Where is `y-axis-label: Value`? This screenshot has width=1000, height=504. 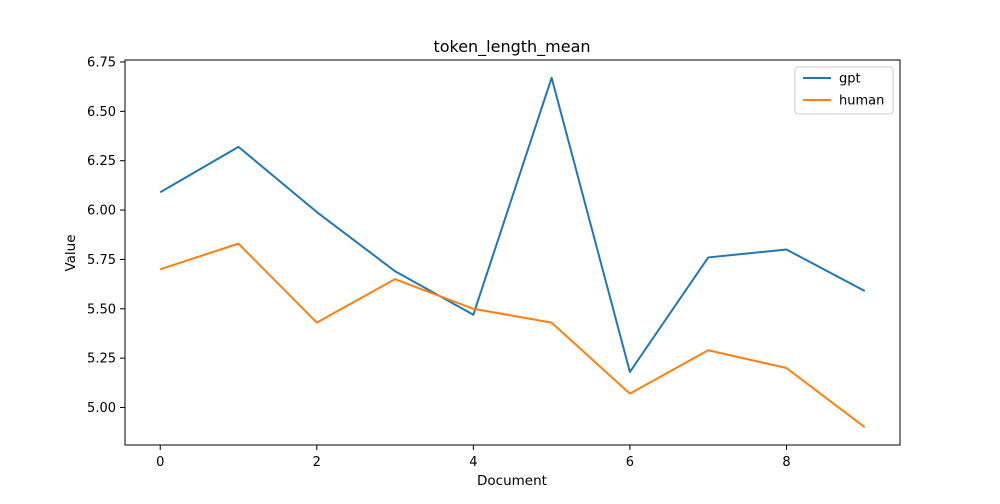 y-axis-label: Value is located at coordinates (71, 252).